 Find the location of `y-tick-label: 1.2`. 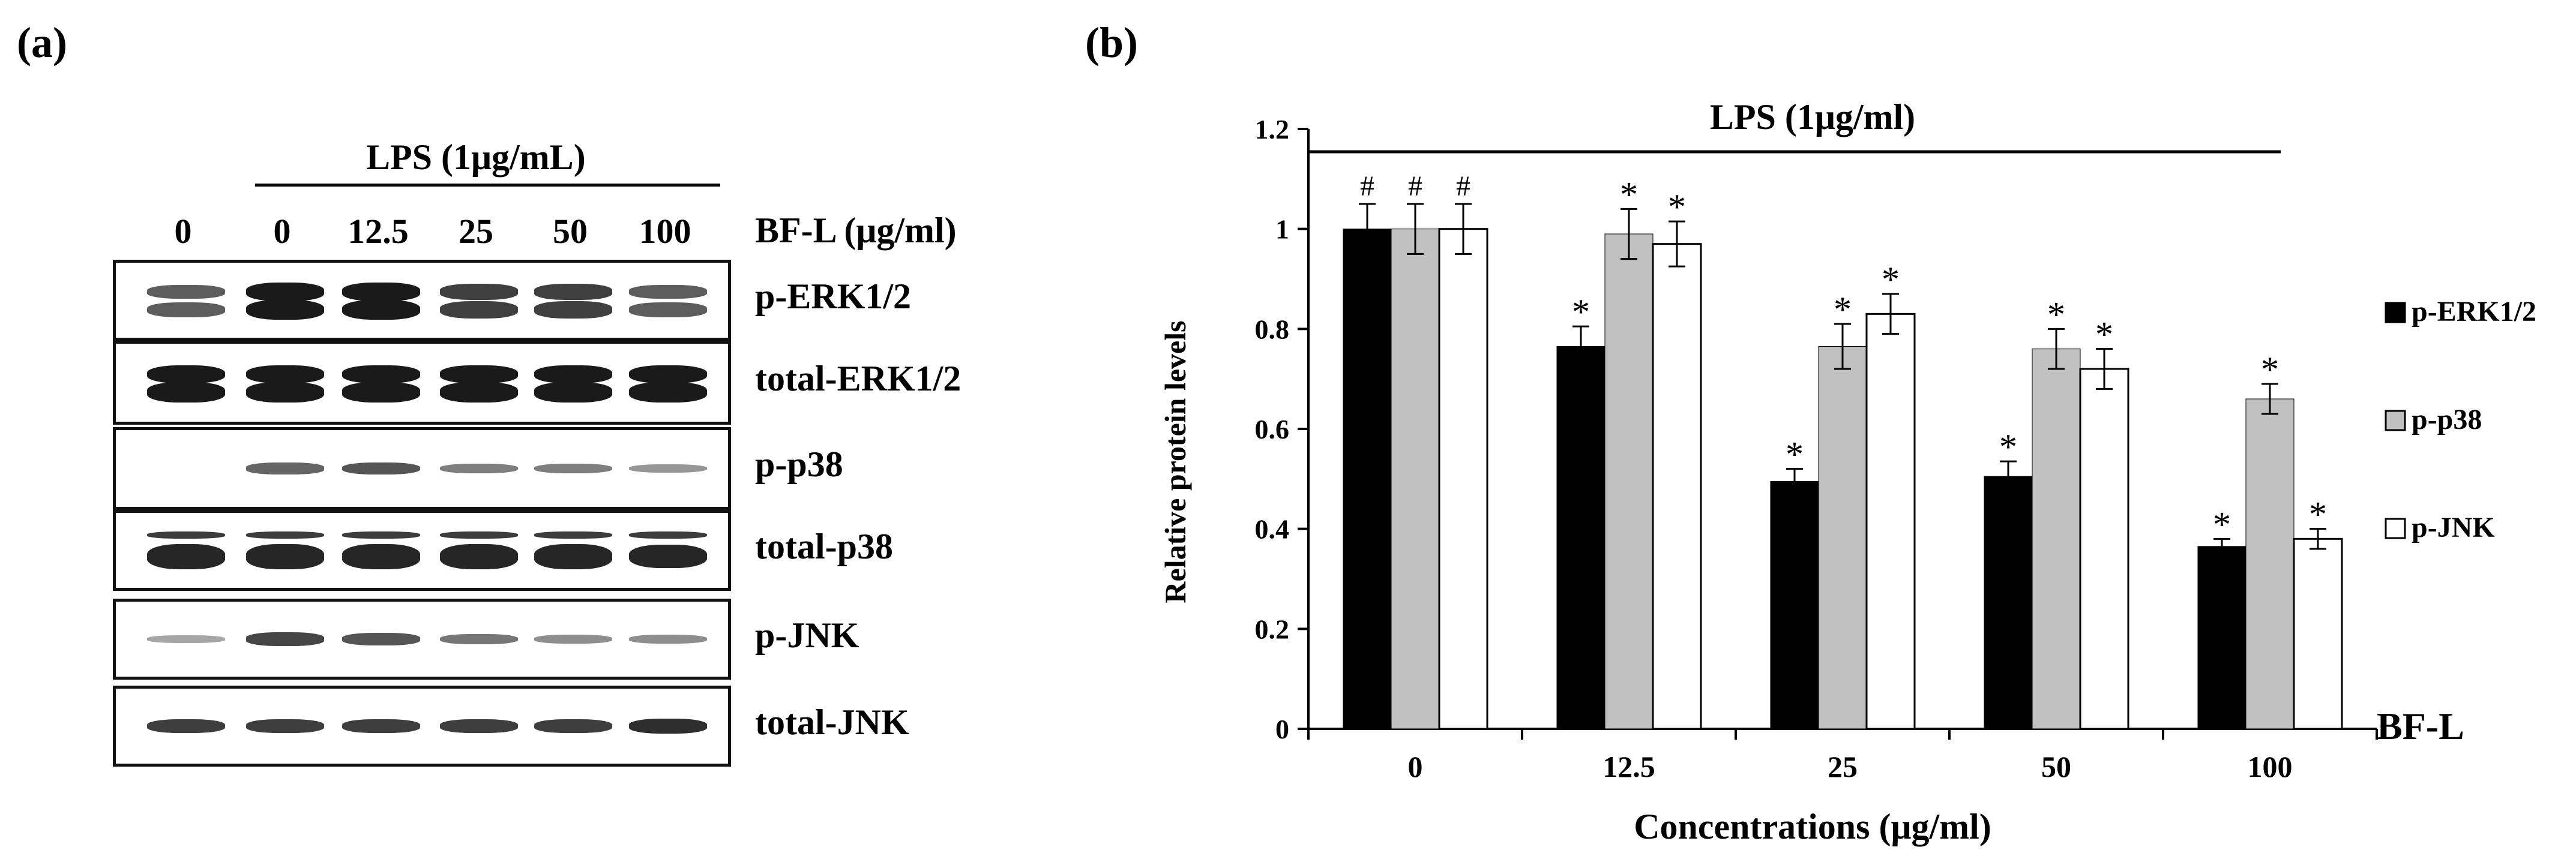

y-tick-label: 1.2 is located at coordinates (1272, 129).